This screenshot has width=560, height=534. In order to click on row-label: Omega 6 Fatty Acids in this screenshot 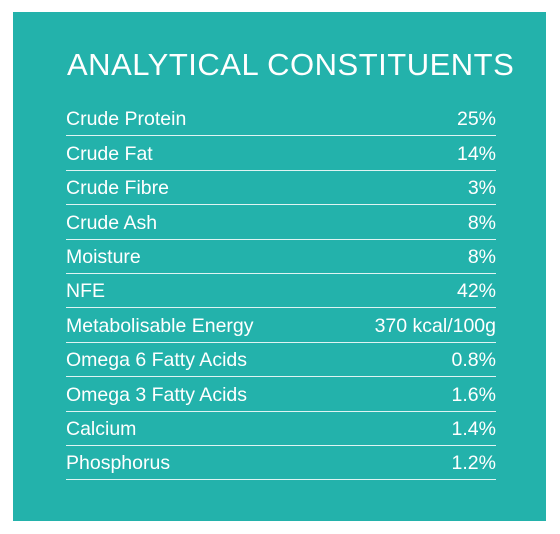, I will do `click(156, 360)`.